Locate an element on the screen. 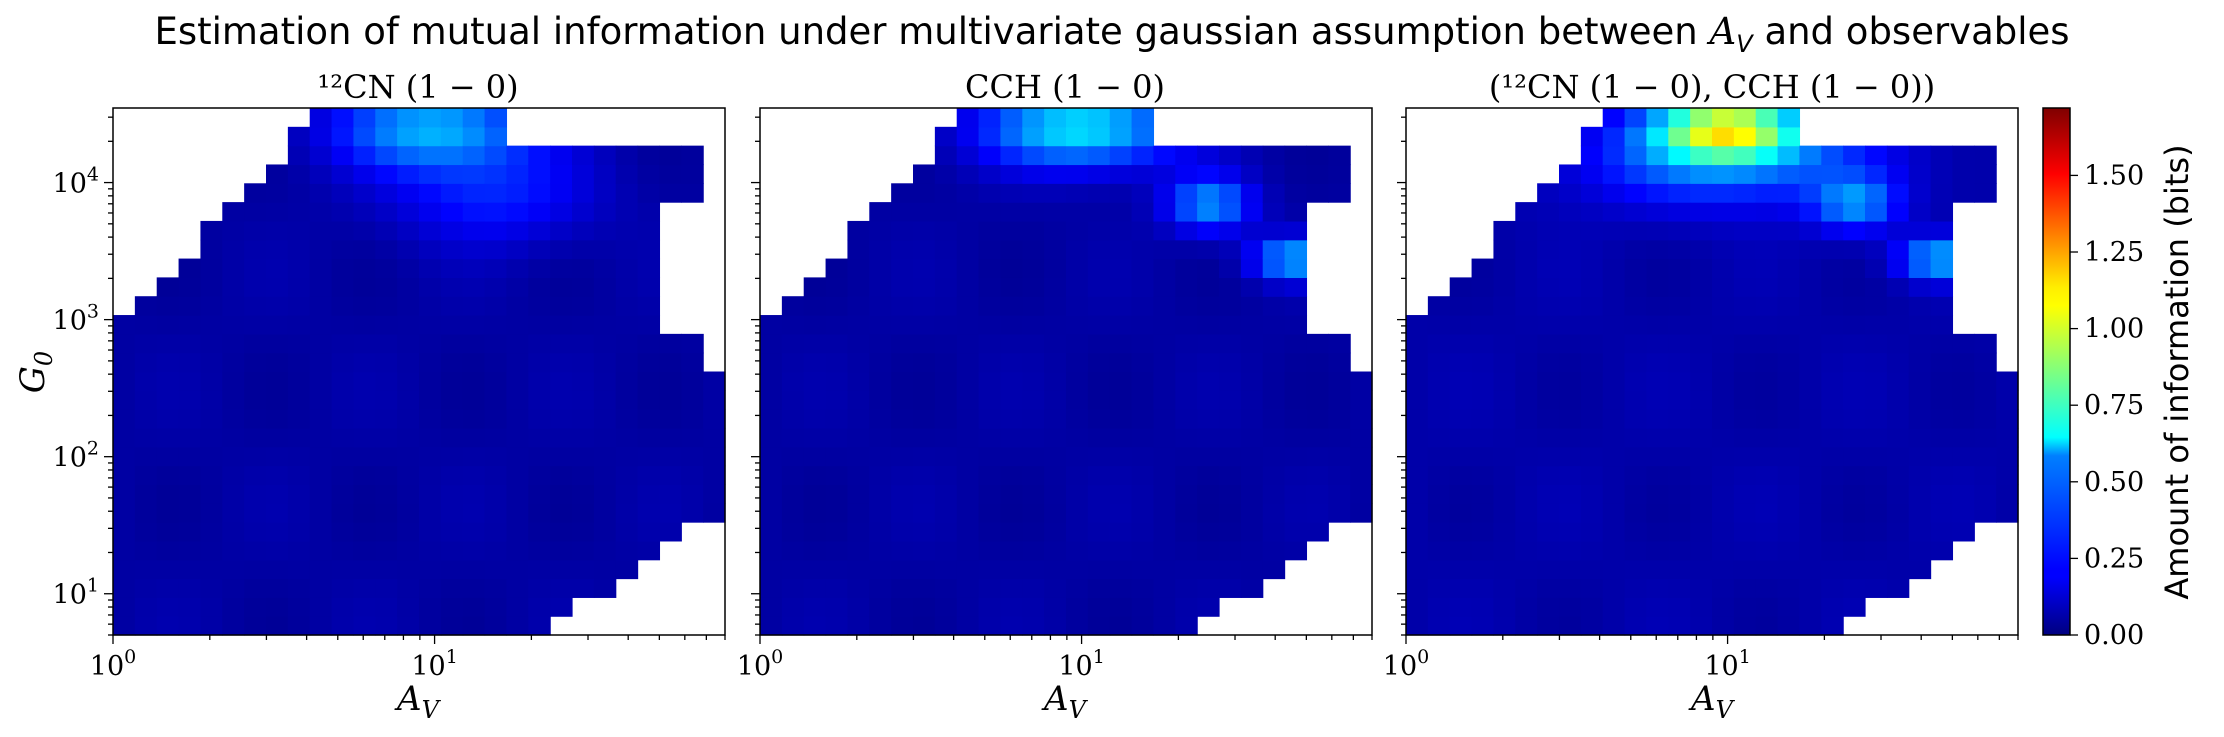 This screenshot has width=2224, height=737. y-tick-label: 103 is located at coordinates (76, 319).